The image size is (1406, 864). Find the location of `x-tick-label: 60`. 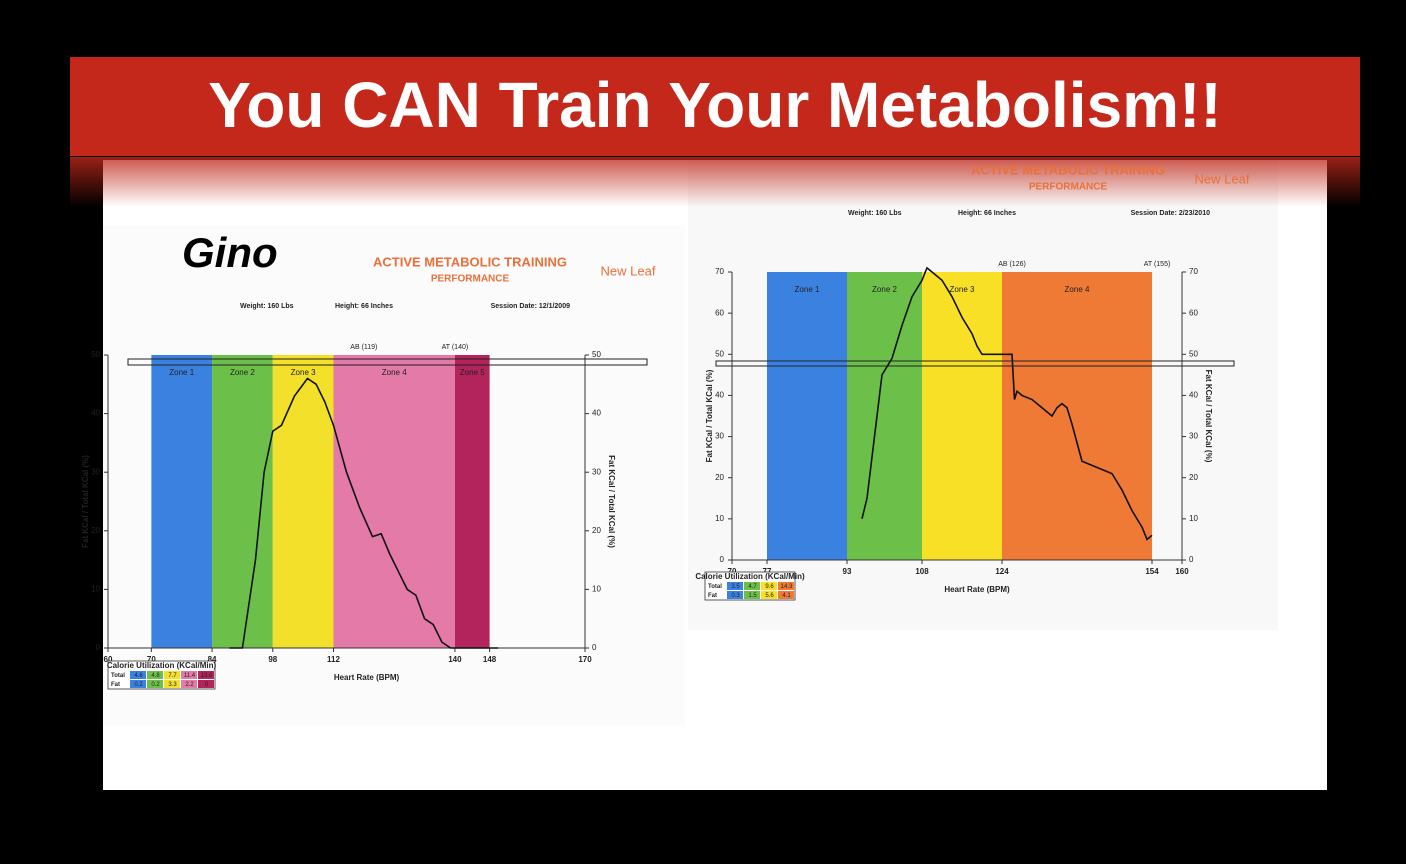

x-tick-label: 60 is located at coordinates (108, 659).